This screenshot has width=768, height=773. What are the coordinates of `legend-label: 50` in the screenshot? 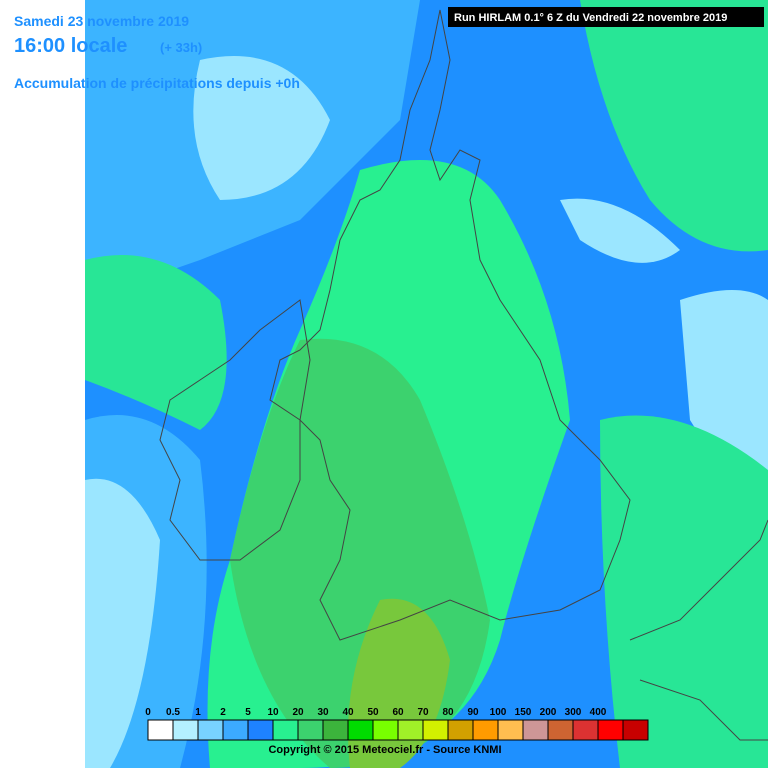 It's located at (373, 712).